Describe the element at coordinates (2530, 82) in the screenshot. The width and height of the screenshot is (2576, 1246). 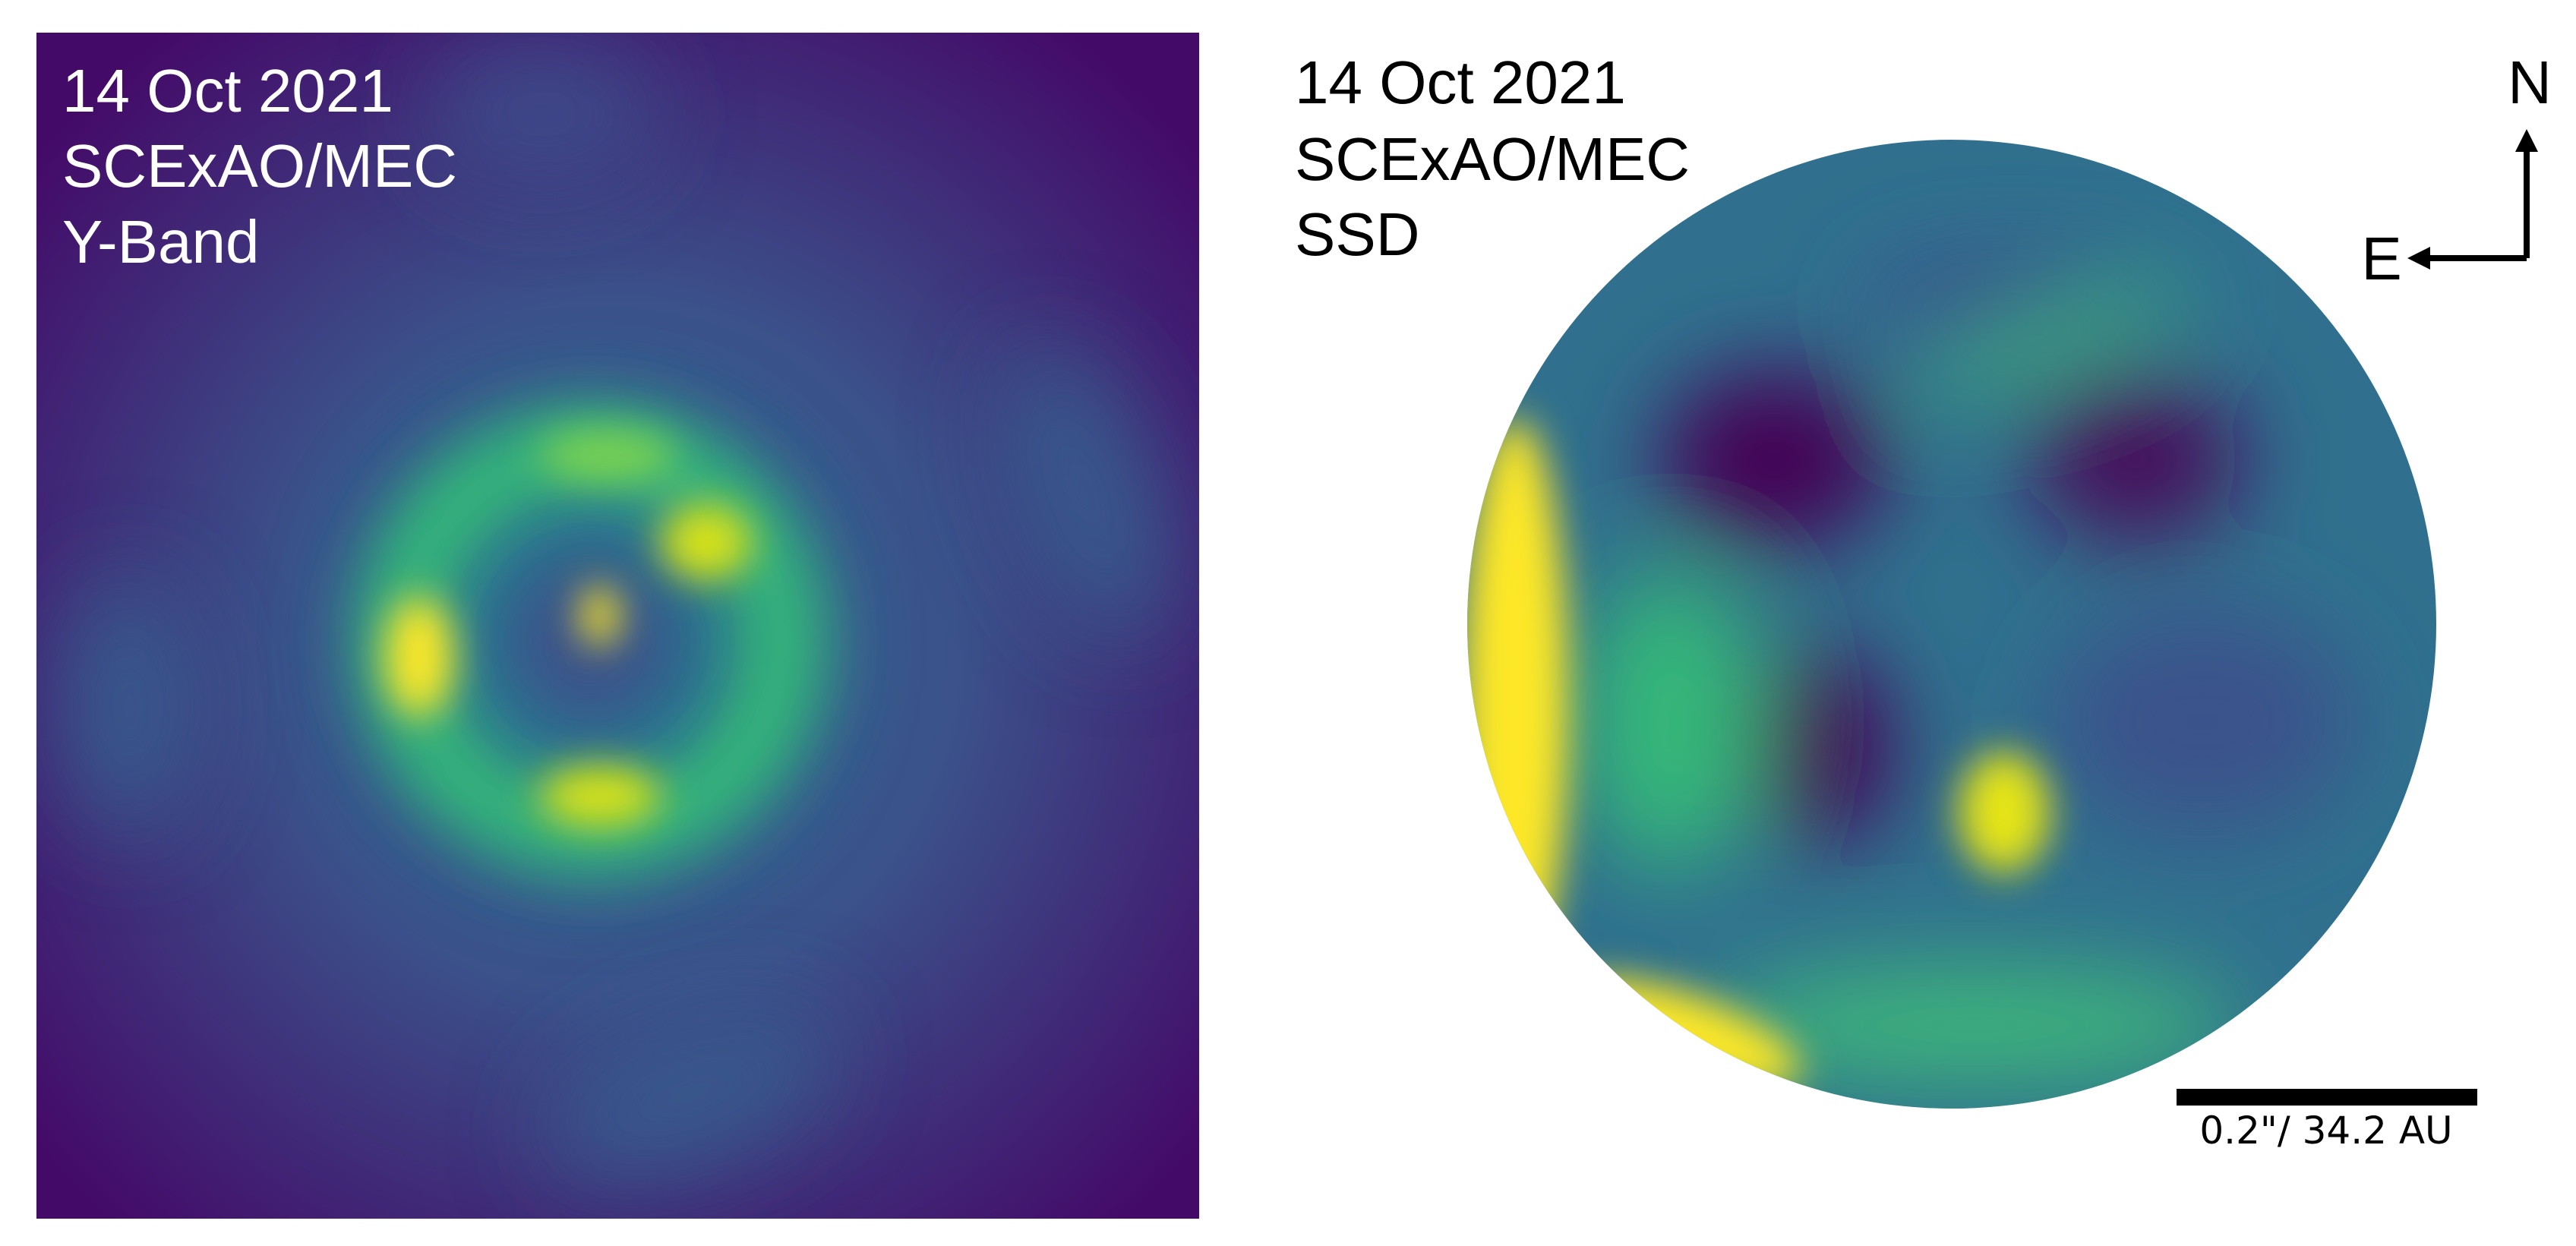
I see `compass-north: N` at that location.